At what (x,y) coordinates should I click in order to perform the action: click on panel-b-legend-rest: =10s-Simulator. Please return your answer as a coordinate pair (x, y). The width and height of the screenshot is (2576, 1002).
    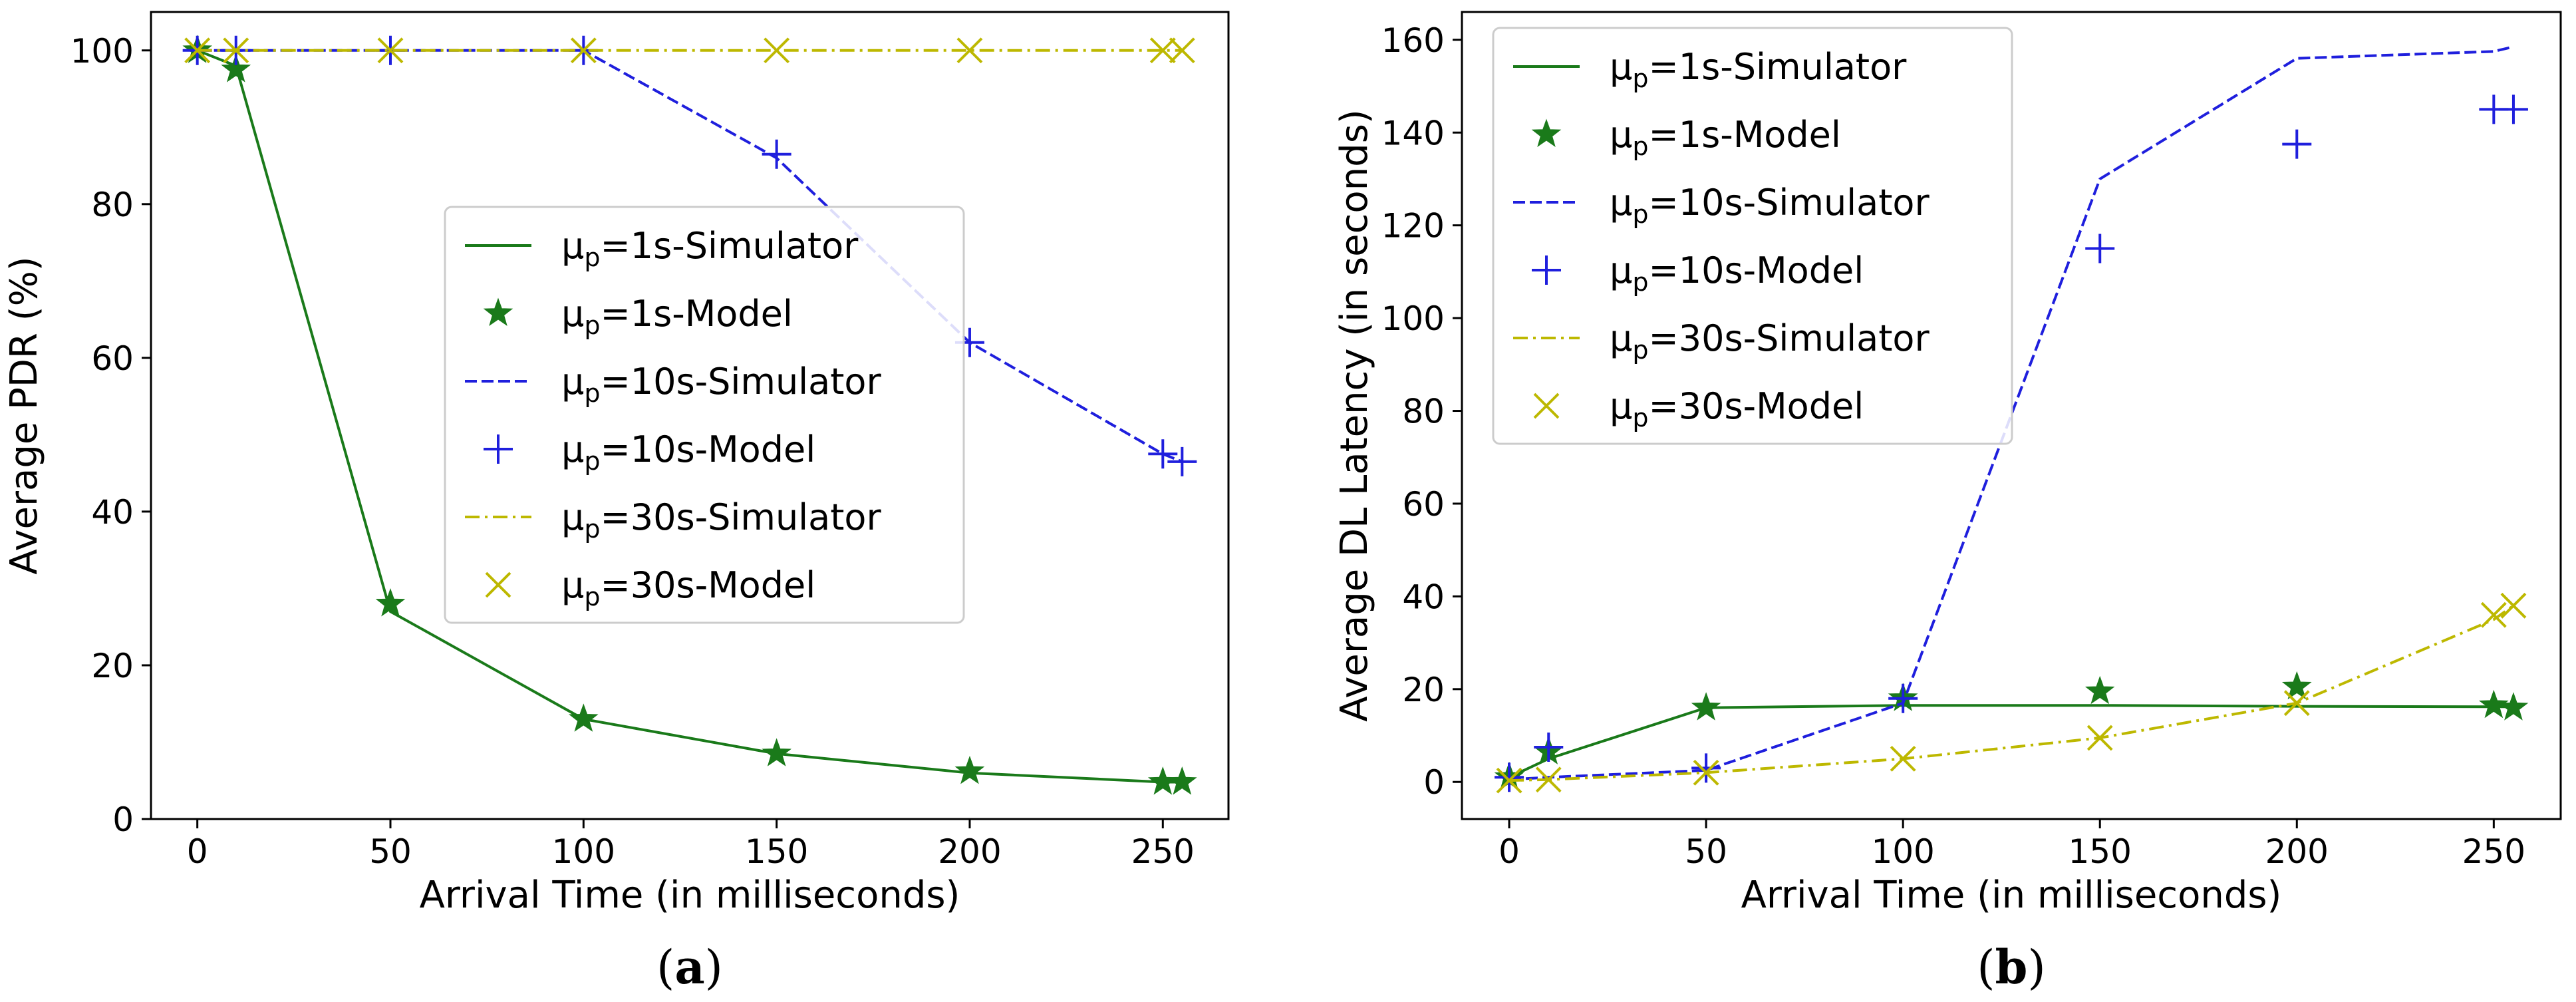
    Looking at the image, I should click on (1789, 203).